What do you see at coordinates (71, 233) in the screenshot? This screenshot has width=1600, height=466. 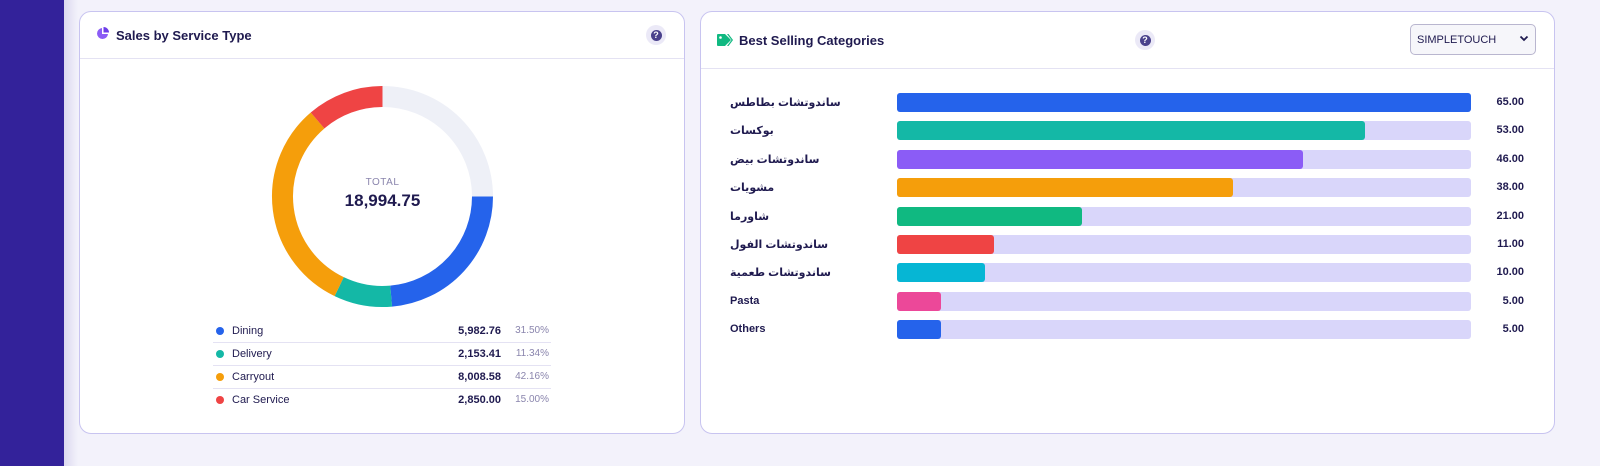 I see `sidebar-shadow` at bounding box center [71, 233].